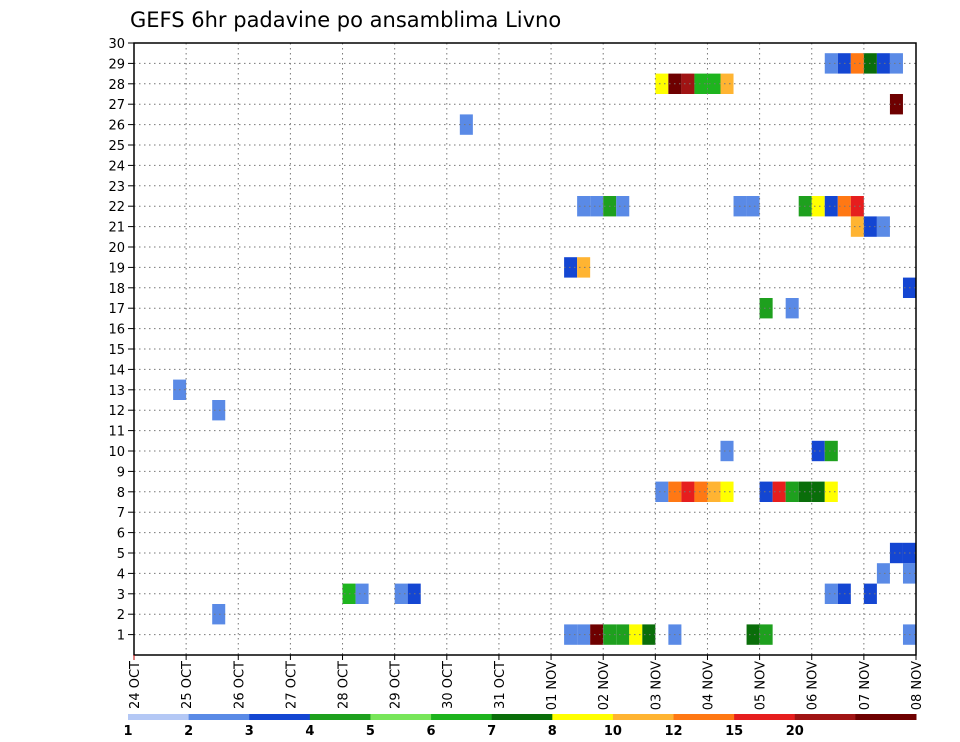 The image size is (960, 742). Describe the element at coordinates (116, 350) in the screenshot. I see `y-tick-label: 15` at that location.